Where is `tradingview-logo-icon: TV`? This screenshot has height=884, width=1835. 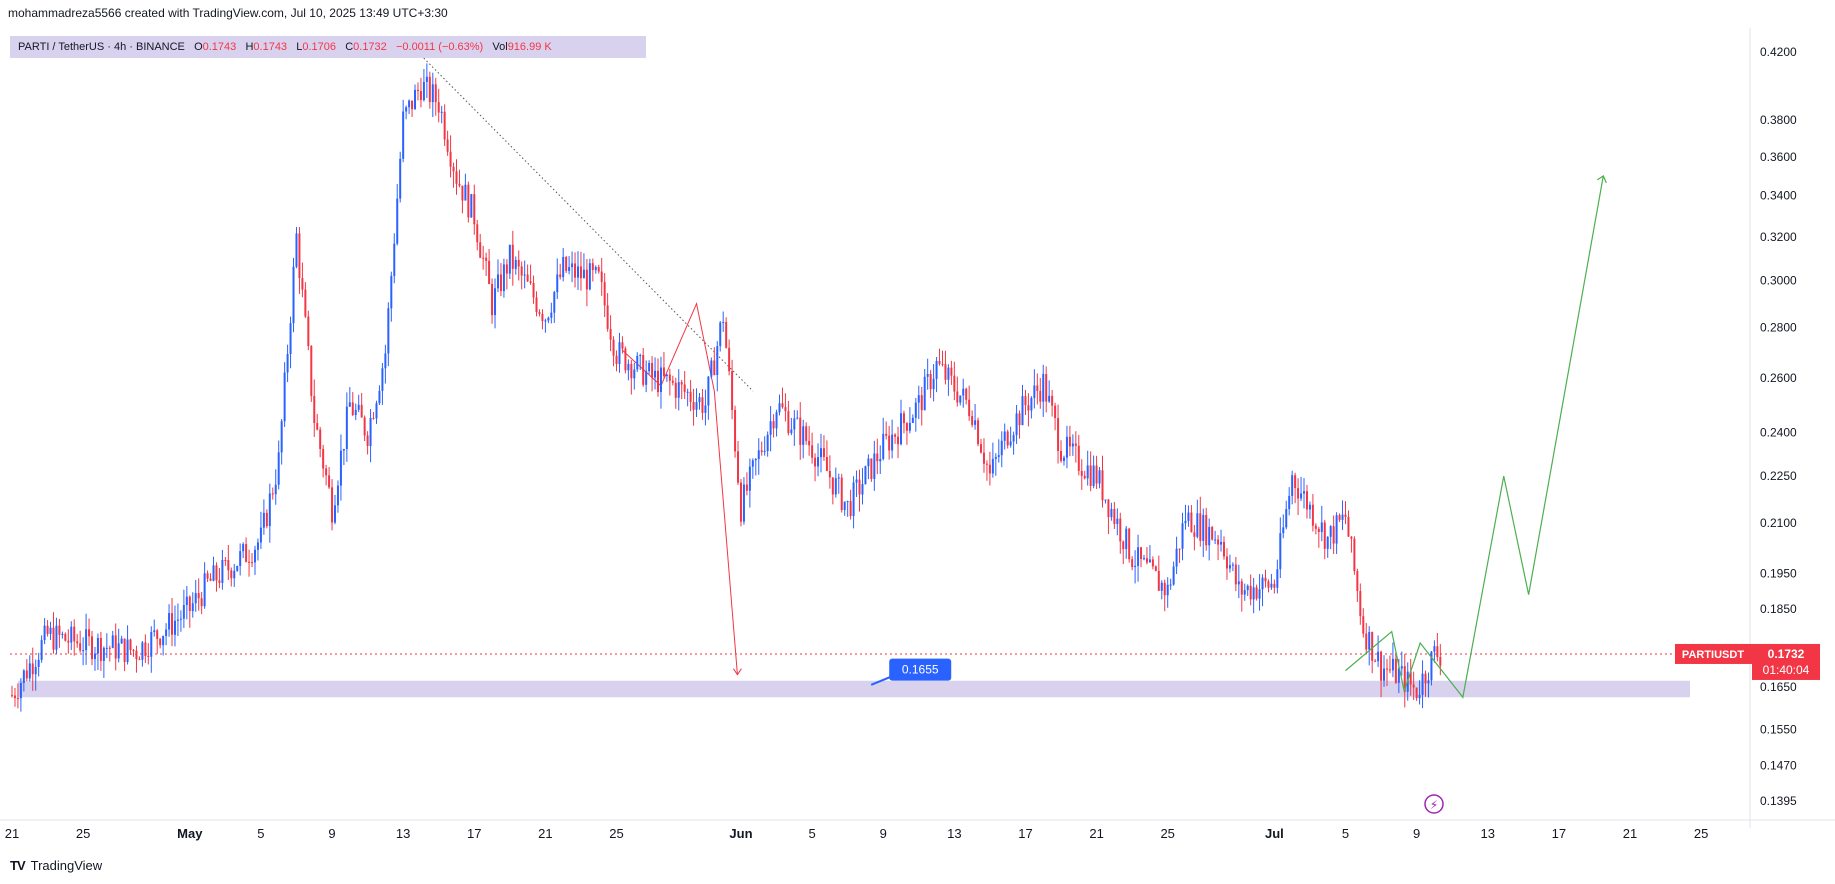
tradingview-logo-icon: TV is located at coordinates (18, 865).